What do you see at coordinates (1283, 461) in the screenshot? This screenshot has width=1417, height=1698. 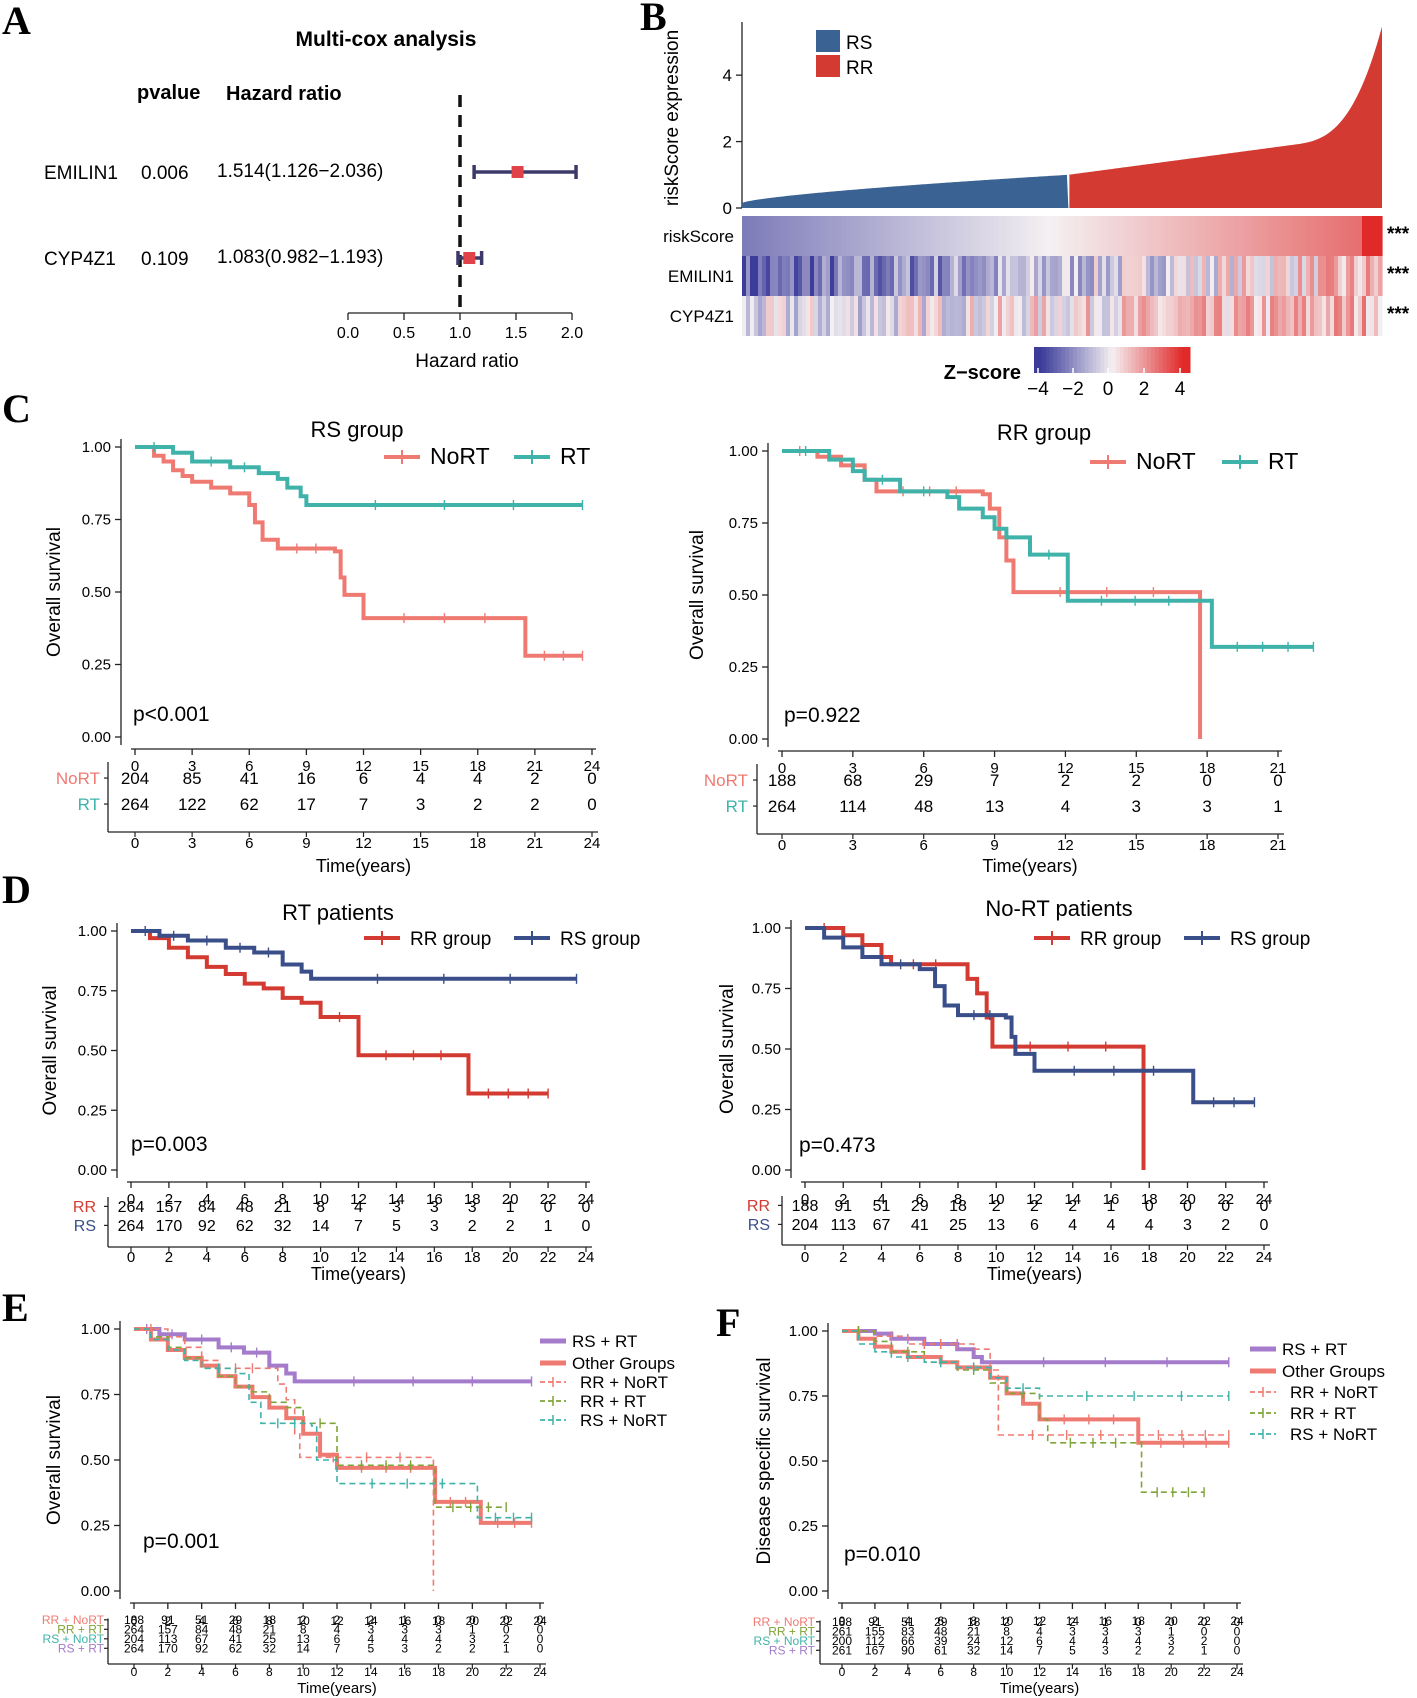 I see `legend-label: RT` at bounding box center [1283, 461].